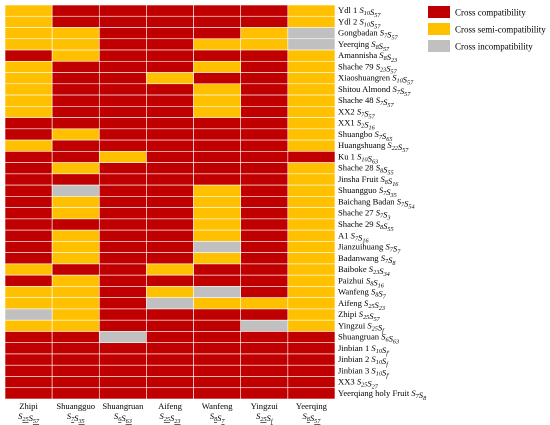 The image size is (550, 425). I want to click on column-label: Wanfeng, so click(218, 406).